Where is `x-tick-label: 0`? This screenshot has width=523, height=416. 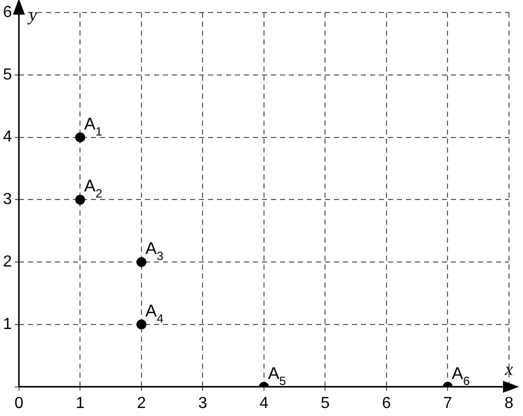 x-tick-label: 0 is located at coordinates (19, 403).